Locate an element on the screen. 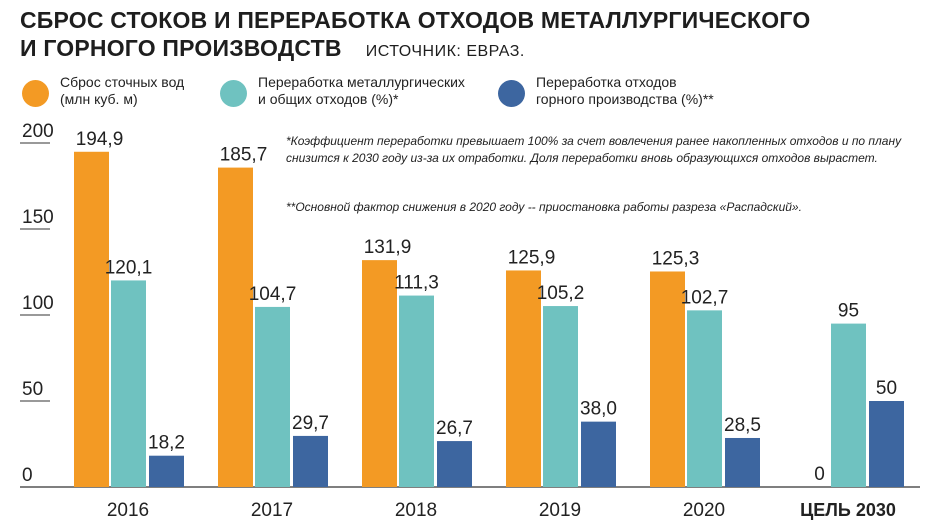 Image resolution: width=938 pixels, height=532 pixels. title-line-2: И ГОРНОГО ПРОИЗВОДСТВ ИСТОЧНИК: ЕВРАЗ. is located at coordinates (415, 50).